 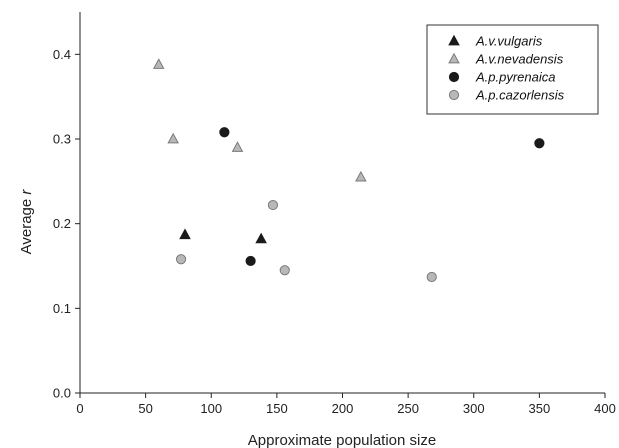 What do you see at coordinates (145, 408) in the screenshot?
I see `x-tick-label: 50` at bounding box center [145, 408].